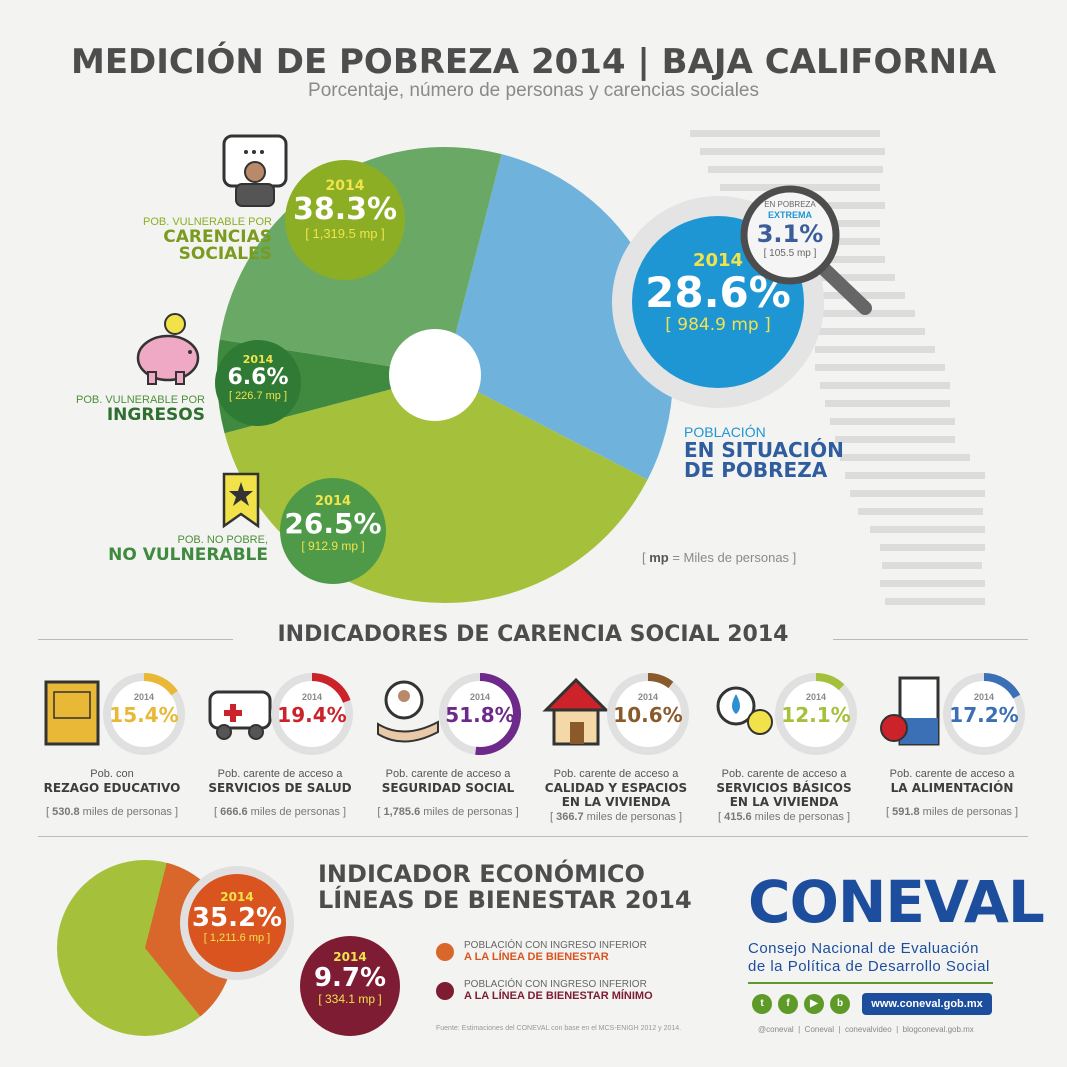 The width and height of the screenshot is (1067, 1067). What do you see at coordinates (555, 984) in the screenshot?
I see `legend-minimo-1: POBLACIÓN CON INGRESO INFERIOR` at bounding box center [555, 984].